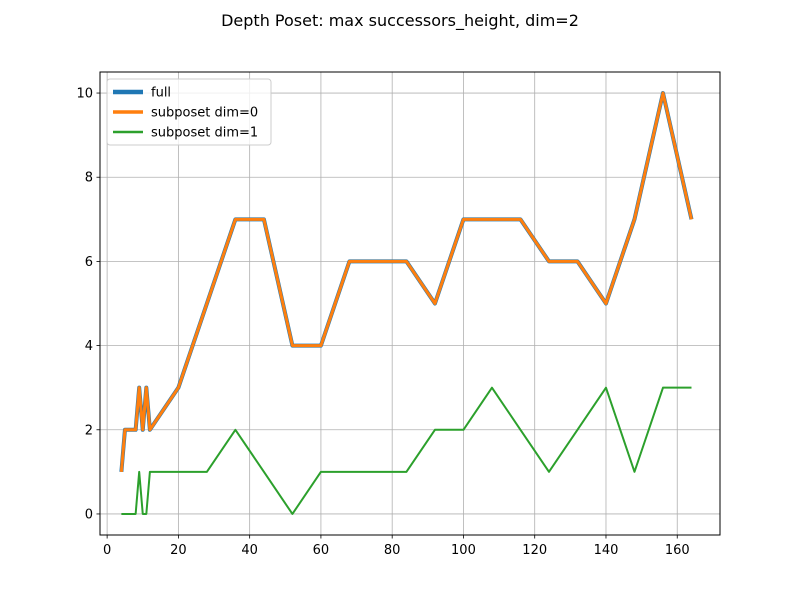  I want to click on legend: full subposet dim=0 subposet dim=1, so click(189, 112).